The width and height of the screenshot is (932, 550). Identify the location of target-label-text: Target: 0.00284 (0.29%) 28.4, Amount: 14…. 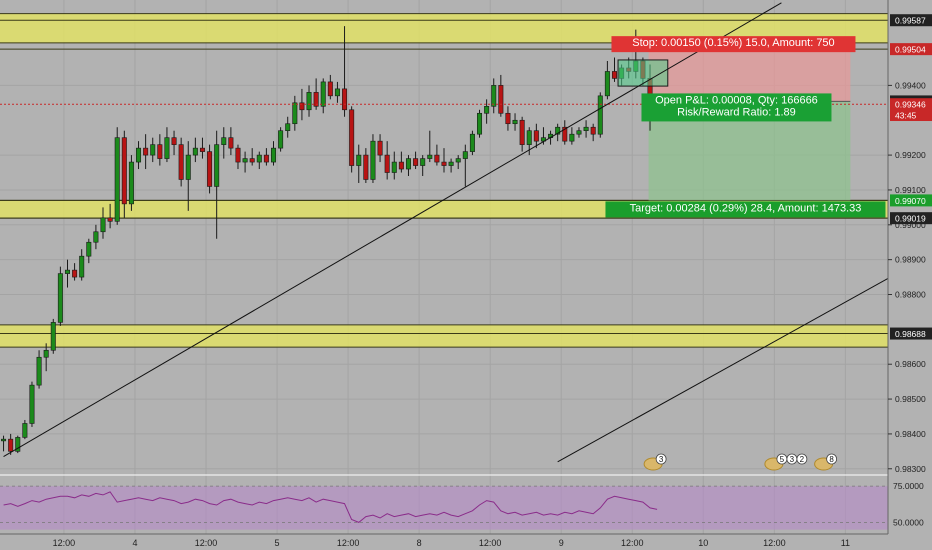
(746, 208).